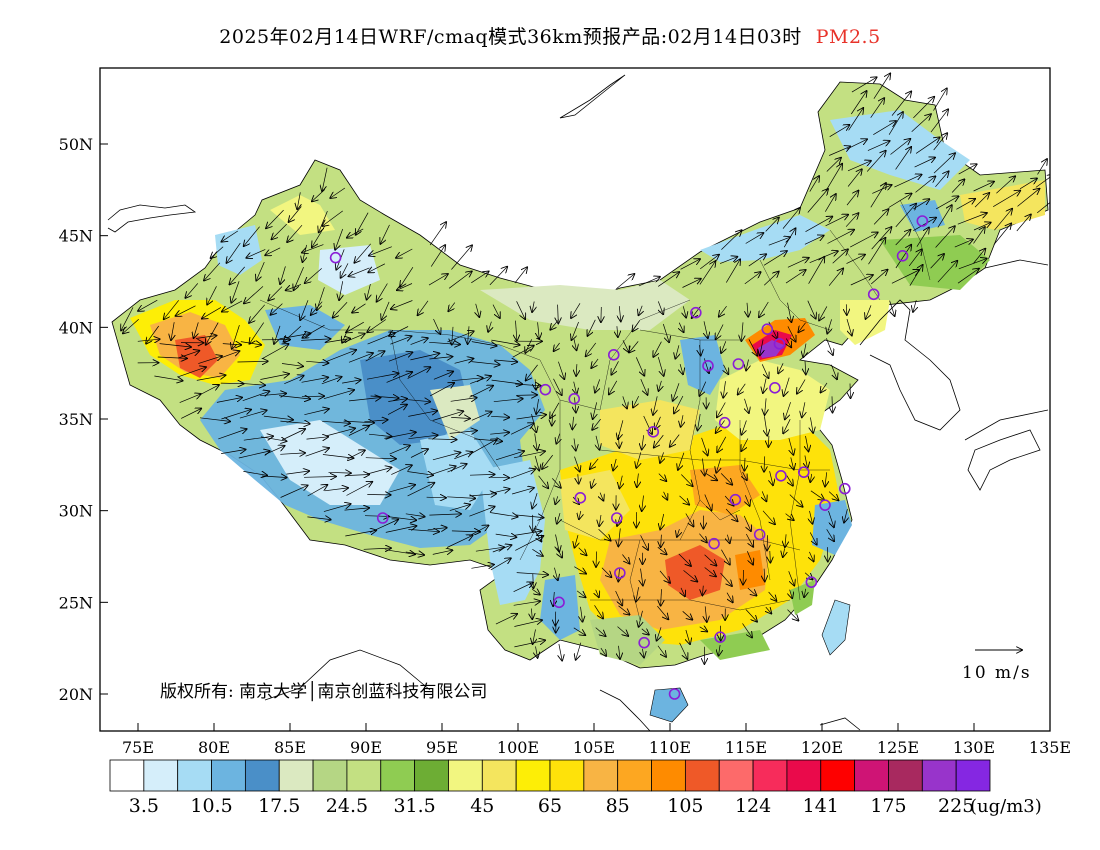 The image size is (1100, 850). Describe the element at coordinates (695, 572) in the screenshot. I see `region-hunan-red` at that location.